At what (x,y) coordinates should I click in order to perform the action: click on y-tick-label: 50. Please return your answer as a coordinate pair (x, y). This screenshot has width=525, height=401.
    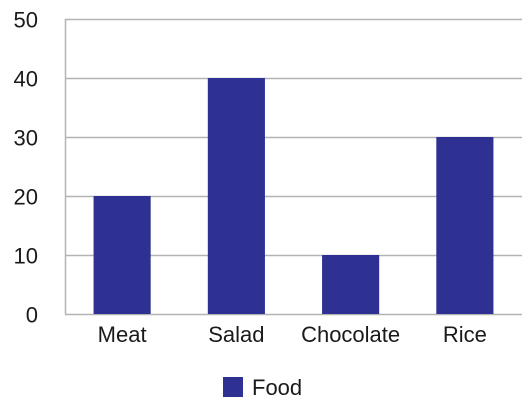
    Looking at the image, I should click on (26, 20).